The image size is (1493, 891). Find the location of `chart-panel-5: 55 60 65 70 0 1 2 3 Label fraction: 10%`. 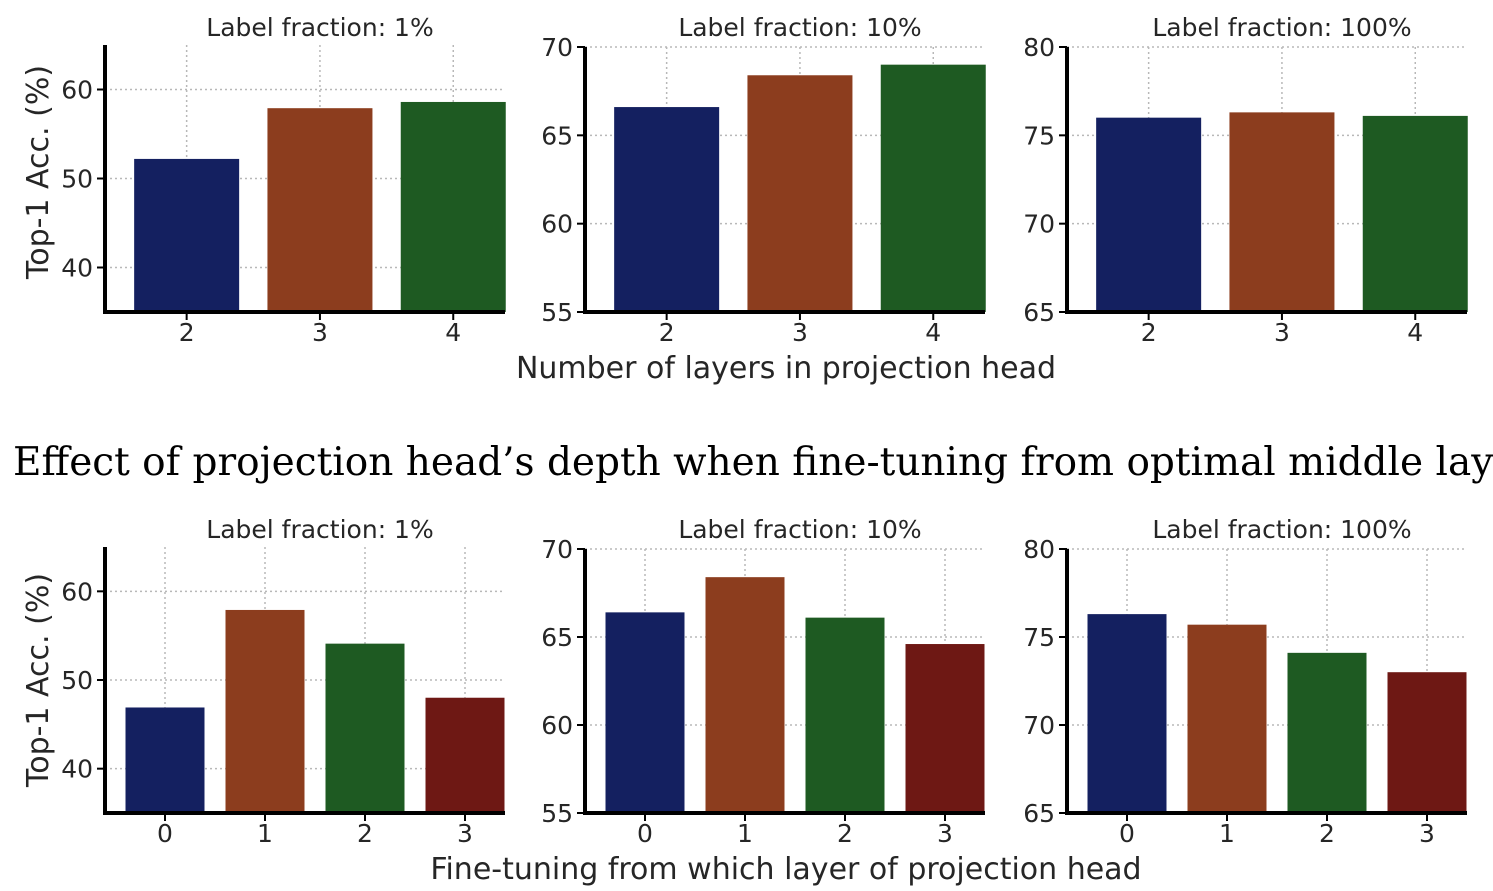

chart-panel-5: 55 60 65 70 0 1 2 3 Label fraction: 10% is located at coordinates (763, 681).